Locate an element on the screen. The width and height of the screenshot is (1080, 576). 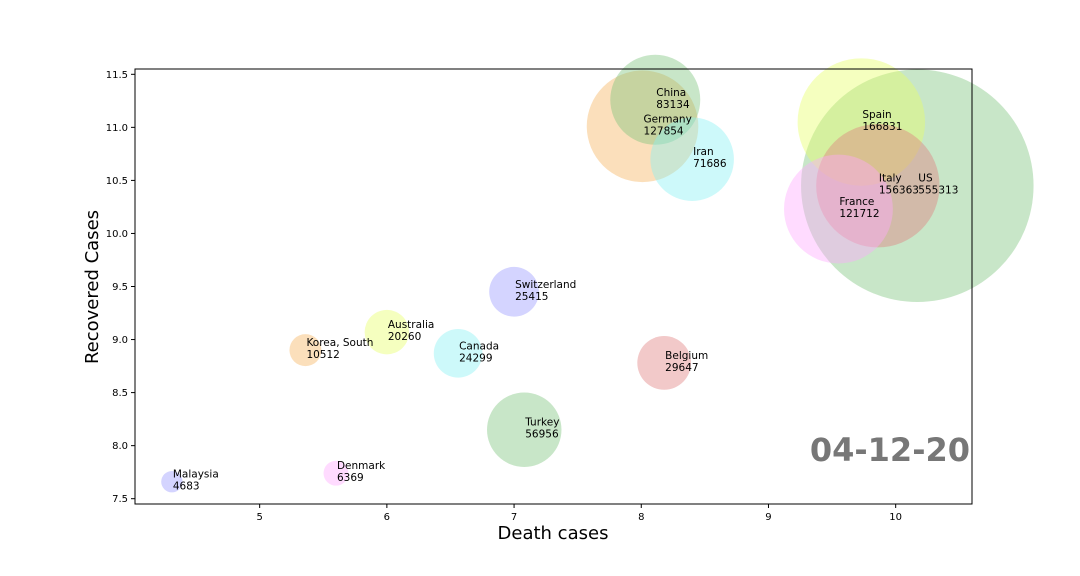
y-axis-title: Recovered Cases is located at coordinates (92, 287).